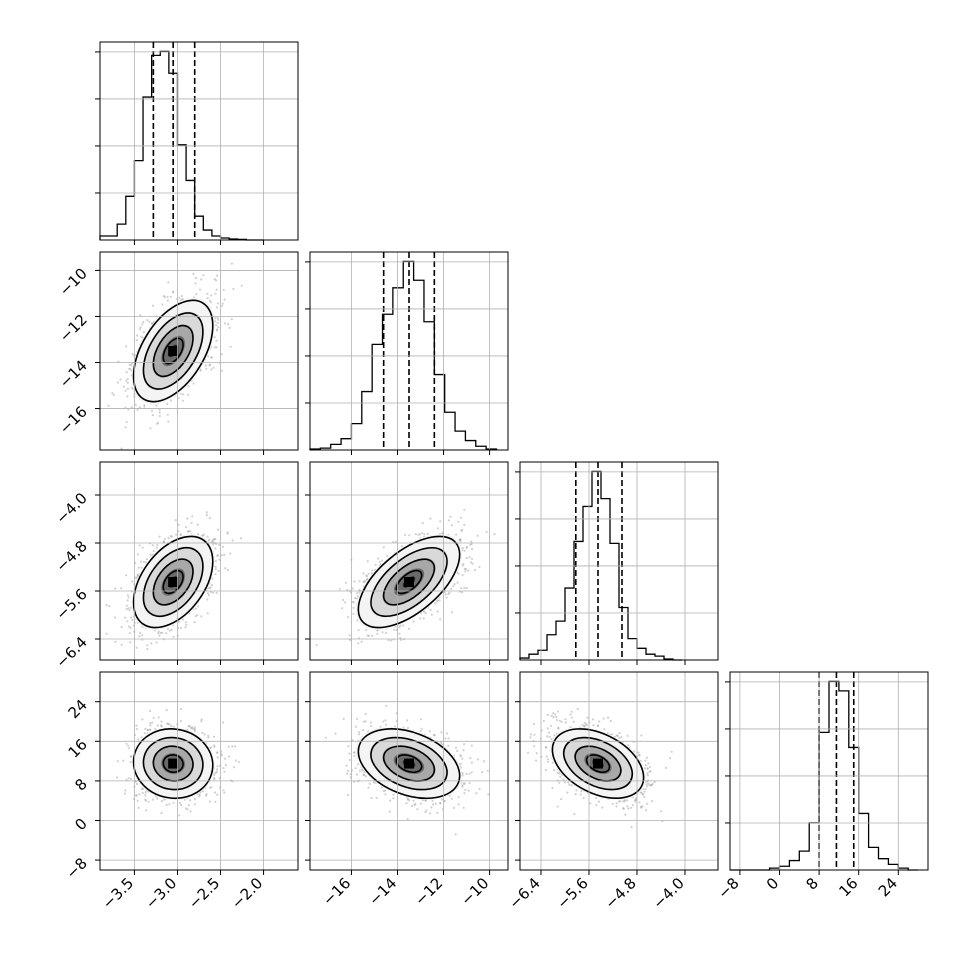 The image size is (970, 970). I want to click on x-tick-label: −8, so click(728, 888).